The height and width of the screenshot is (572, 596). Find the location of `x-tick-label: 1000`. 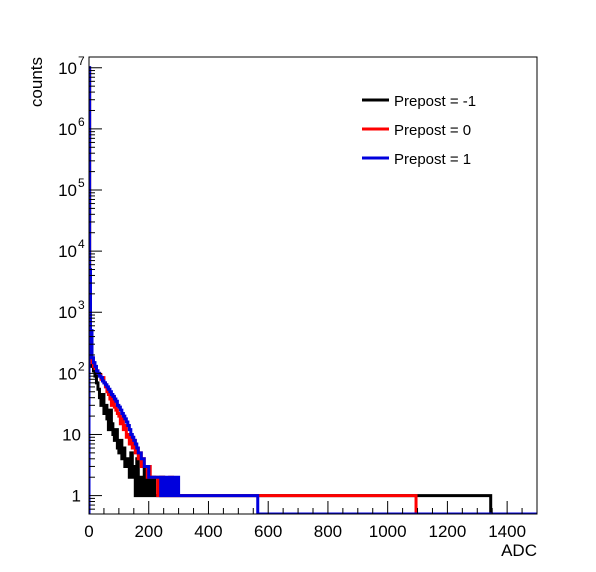

x-tick-label: 1000 is located at coordinates (388, 531).